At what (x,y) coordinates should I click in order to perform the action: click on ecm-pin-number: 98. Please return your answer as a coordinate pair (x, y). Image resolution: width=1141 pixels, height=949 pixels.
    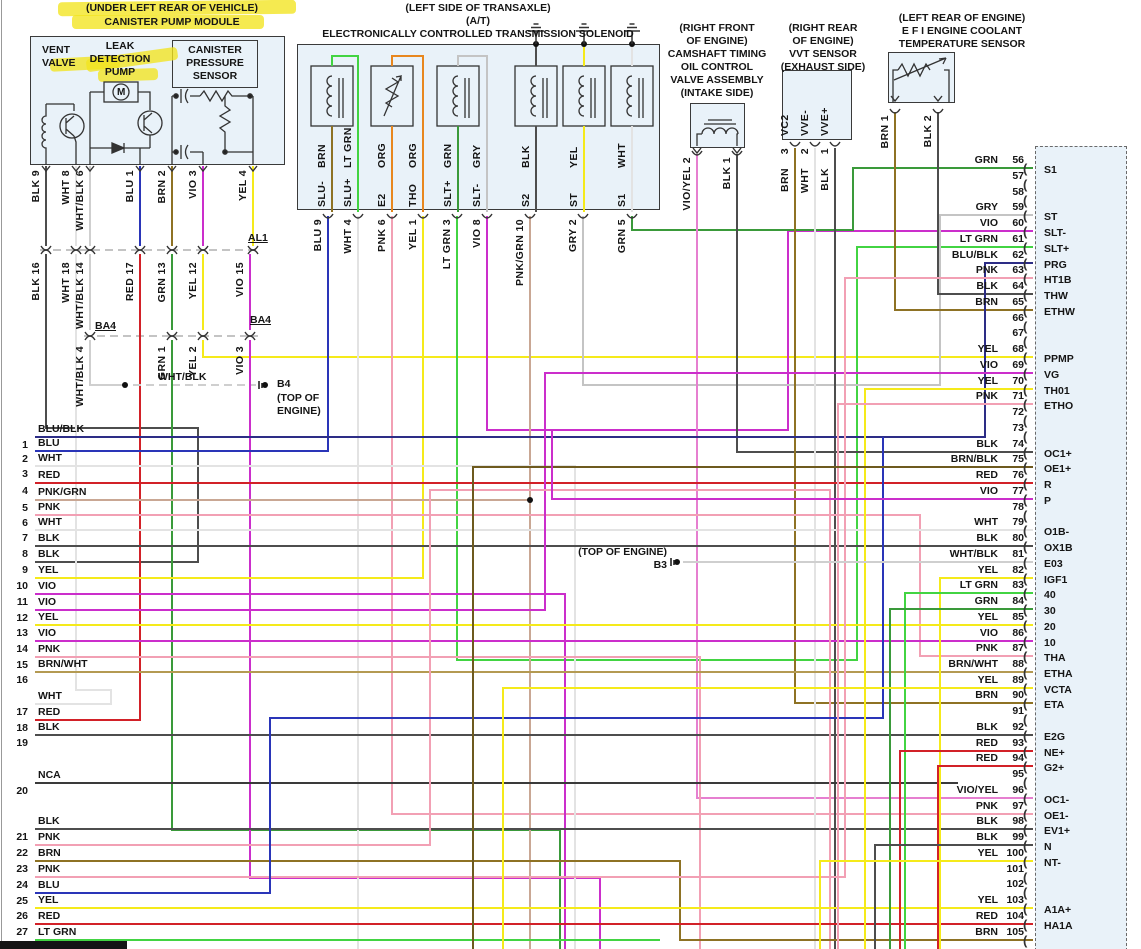
    Looking at the image, I should click on (1018, 821).